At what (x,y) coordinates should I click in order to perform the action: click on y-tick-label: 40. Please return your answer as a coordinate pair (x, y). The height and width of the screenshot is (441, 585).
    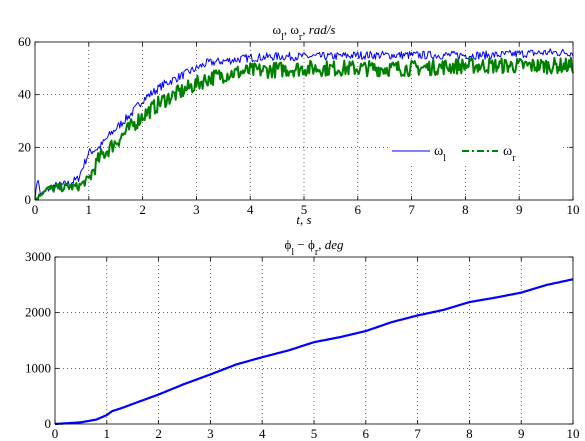
    Looking at the image, I should click on (24, 94).